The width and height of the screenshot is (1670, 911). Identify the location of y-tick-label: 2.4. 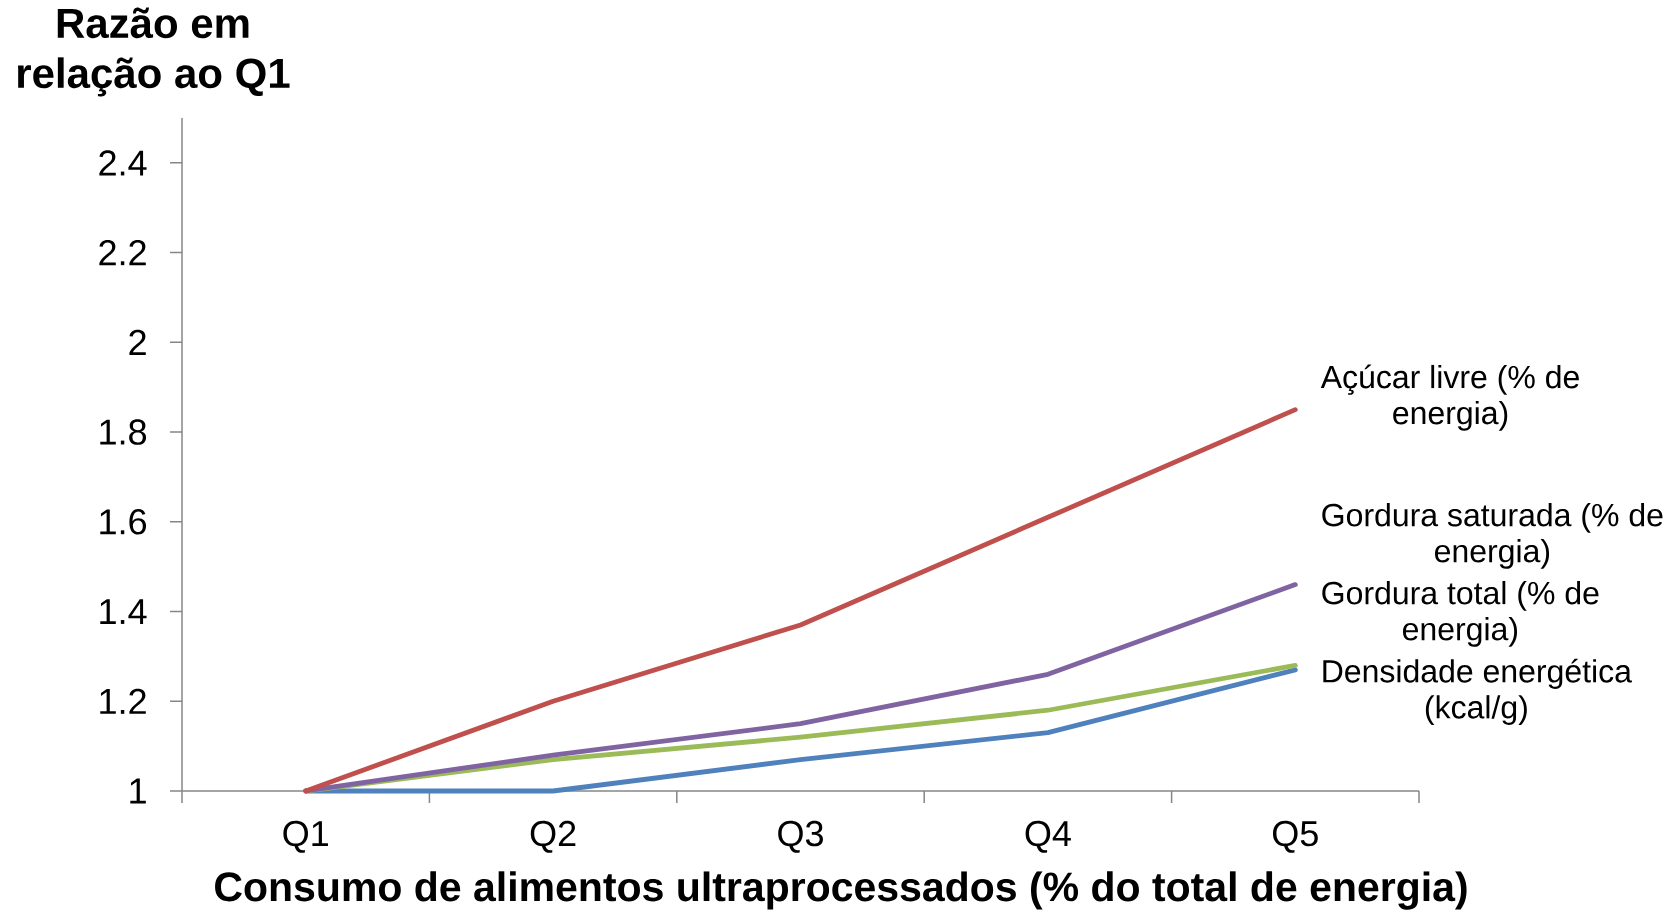
(123, 163).